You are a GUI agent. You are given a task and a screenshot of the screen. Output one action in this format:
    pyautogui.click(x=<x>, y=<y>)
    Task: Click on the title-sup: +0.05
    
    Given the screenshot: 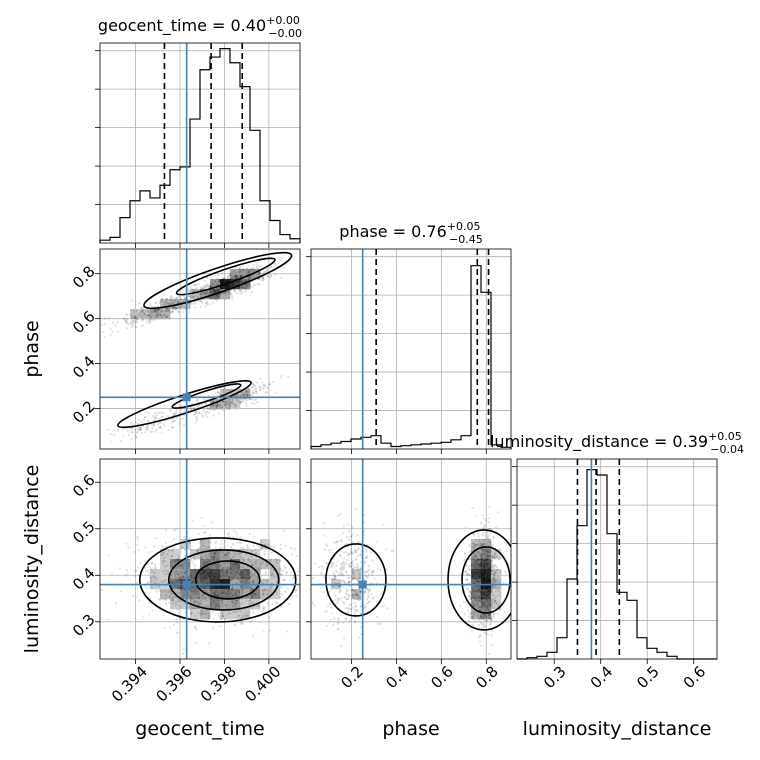 What is the action you would take?
    pyautogui.click(x=464, y=226)
    